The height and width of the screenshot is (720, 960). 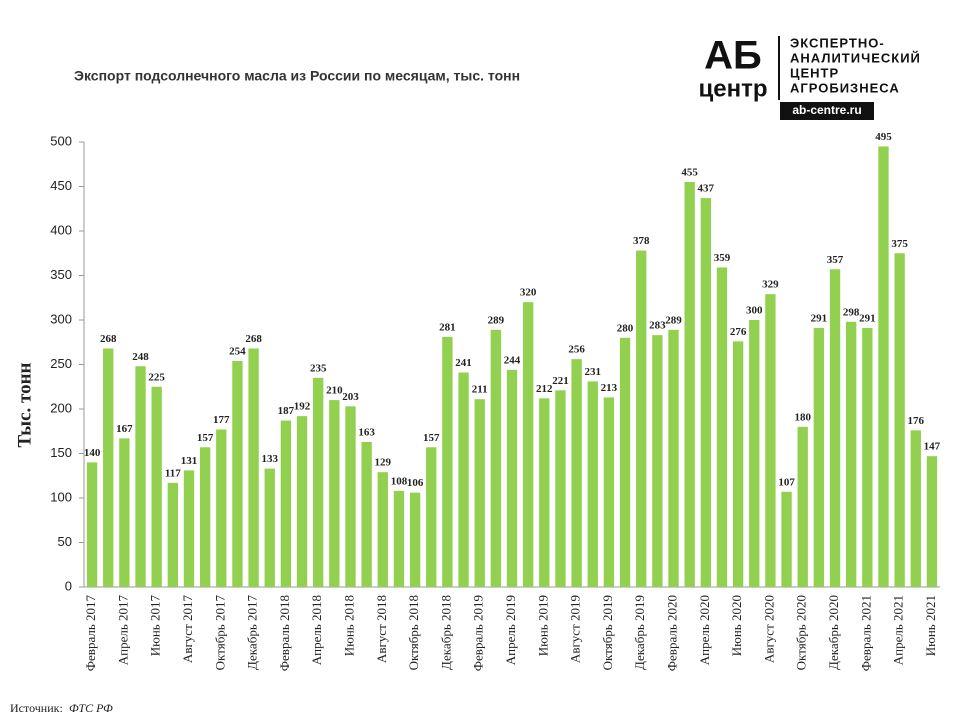 I want to click on y-axis-title: Тыс. тонн, so click(x=24, y=404).